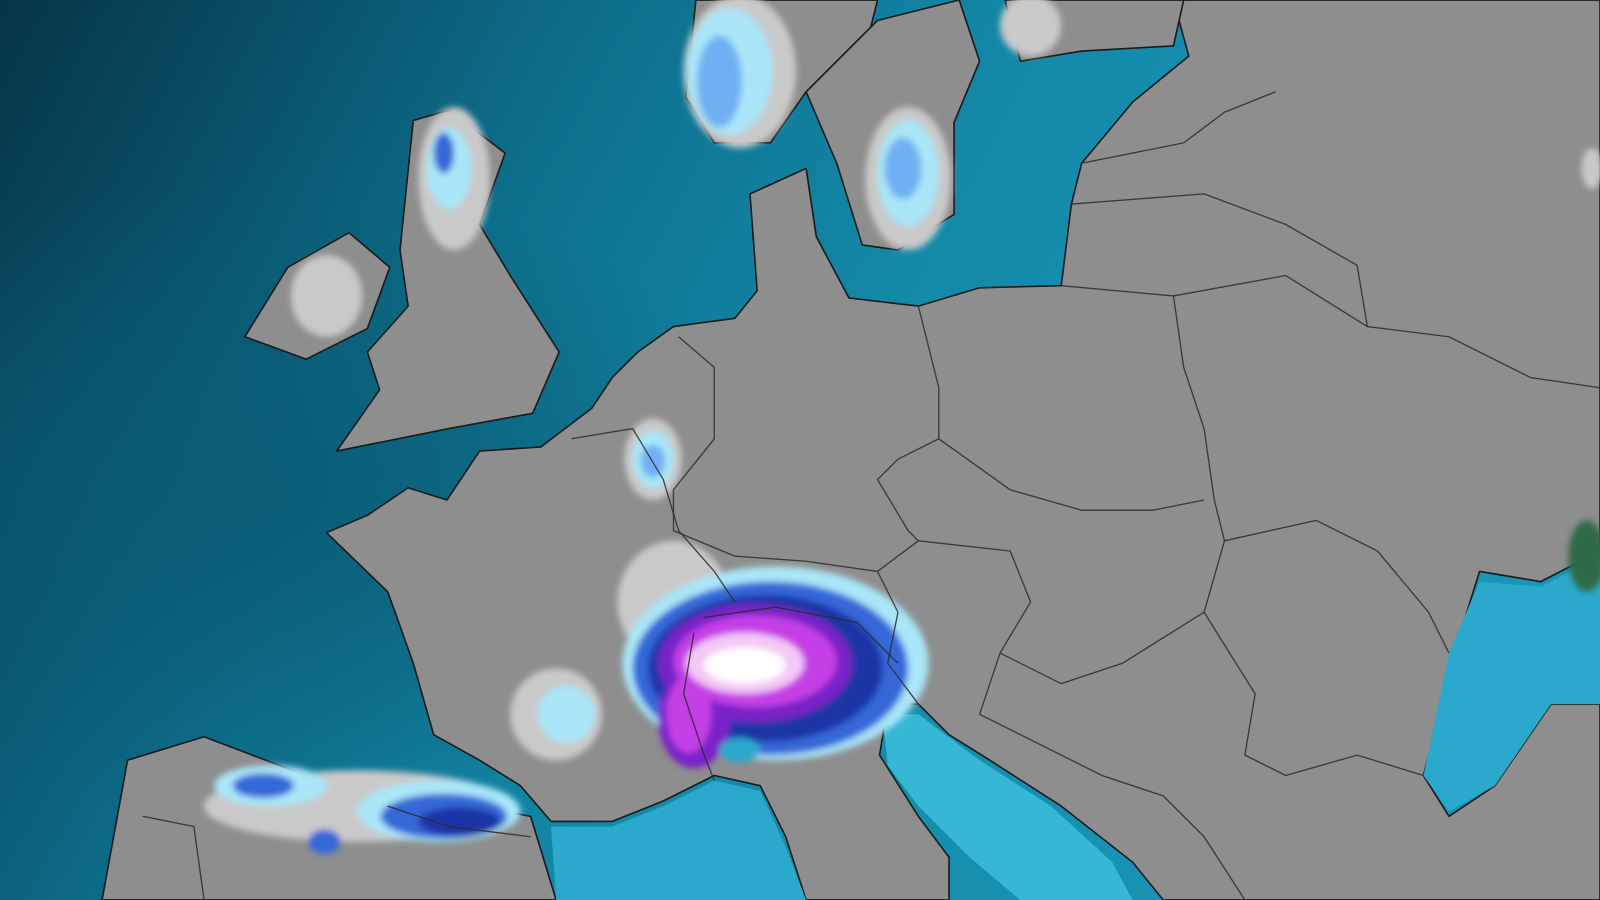 The height and width of the screenshot is (900, 1600). Describe the element at coordinates (1007, 807) in the screenshot. I see `adriatic-sea` at that location.